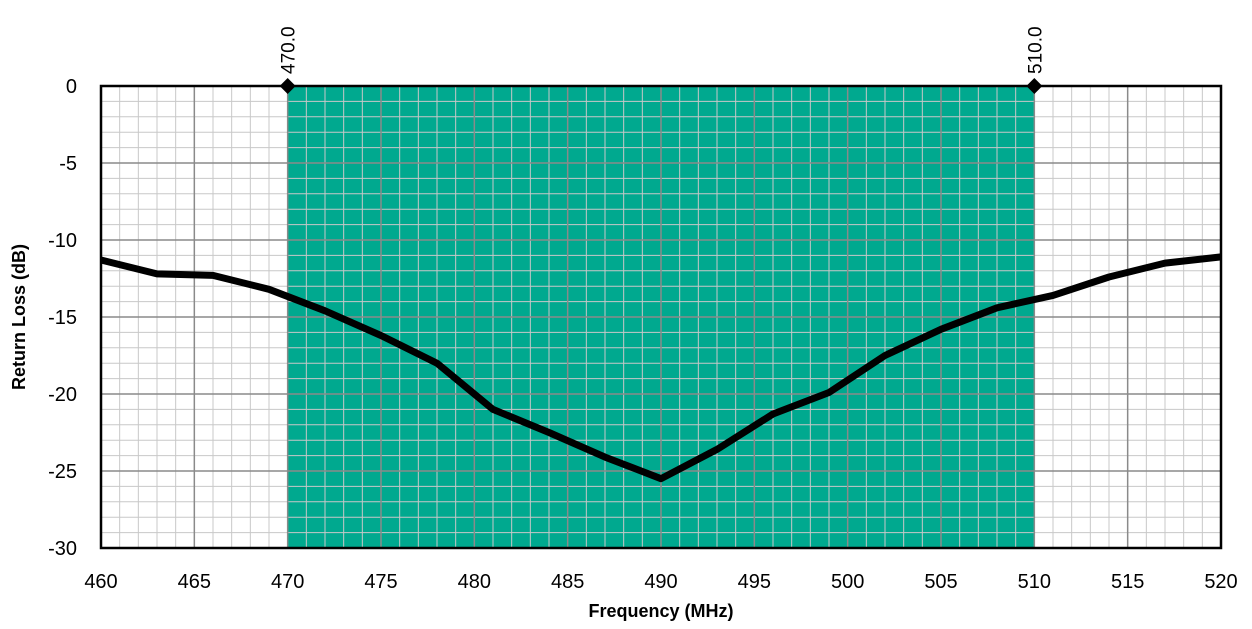 The width and height of the screenshot is (1252, 629). I want to click on y-tick-label: -15, so click(62, 318).